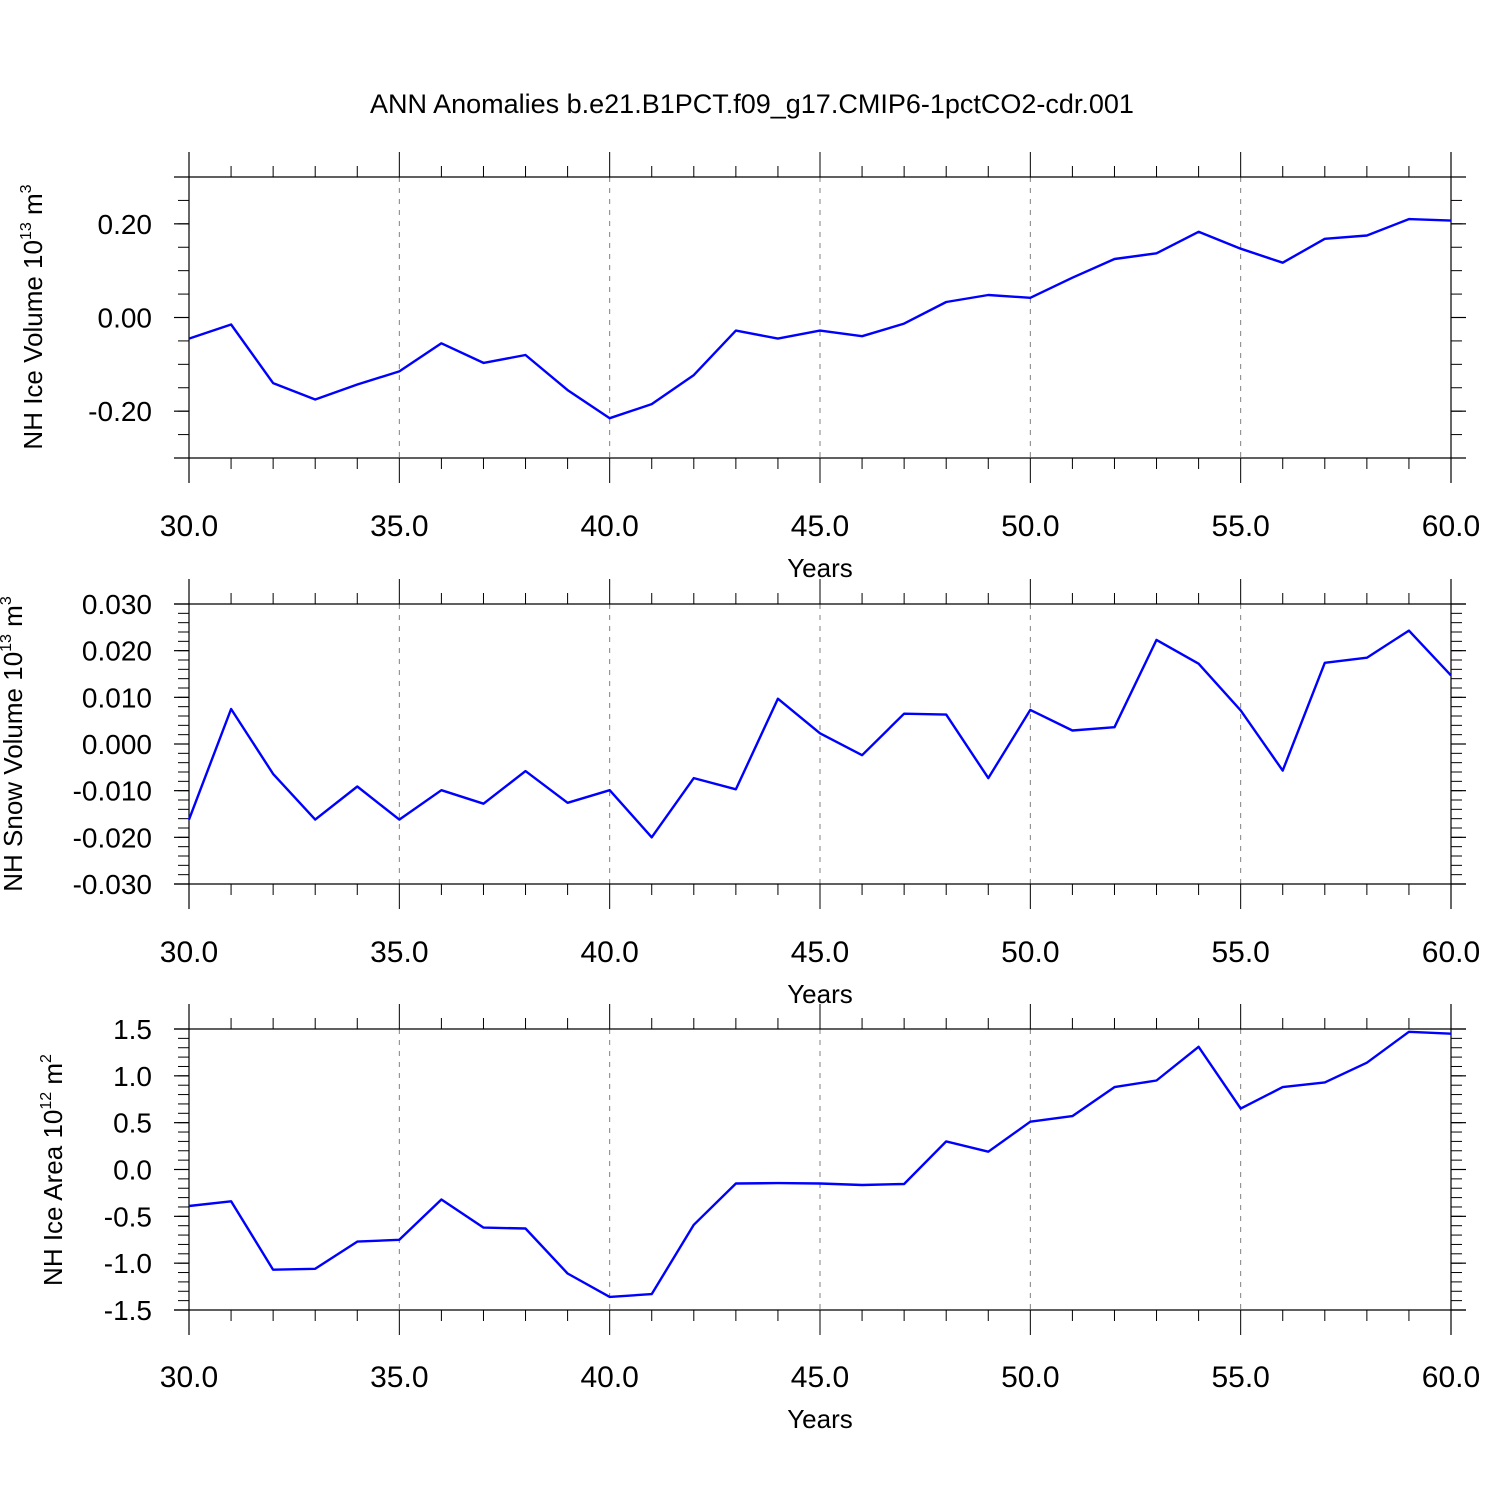  What do you see at coordinates (112, 791) in the screenshot?
I see `y-tick-label: -0.010` at bounding box center [112, 791].